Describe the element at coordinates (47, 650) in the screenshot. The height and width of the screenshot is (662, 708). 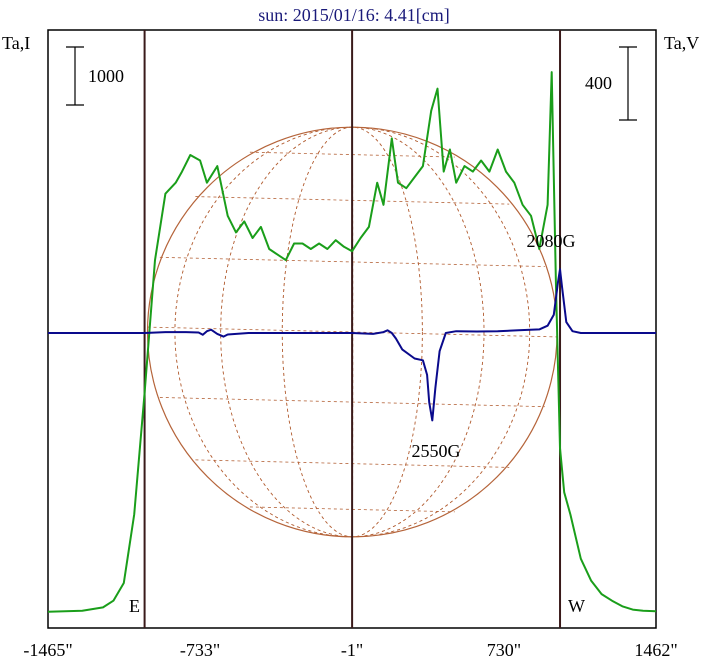
I see `x-tick-label: -1465"` at that location.